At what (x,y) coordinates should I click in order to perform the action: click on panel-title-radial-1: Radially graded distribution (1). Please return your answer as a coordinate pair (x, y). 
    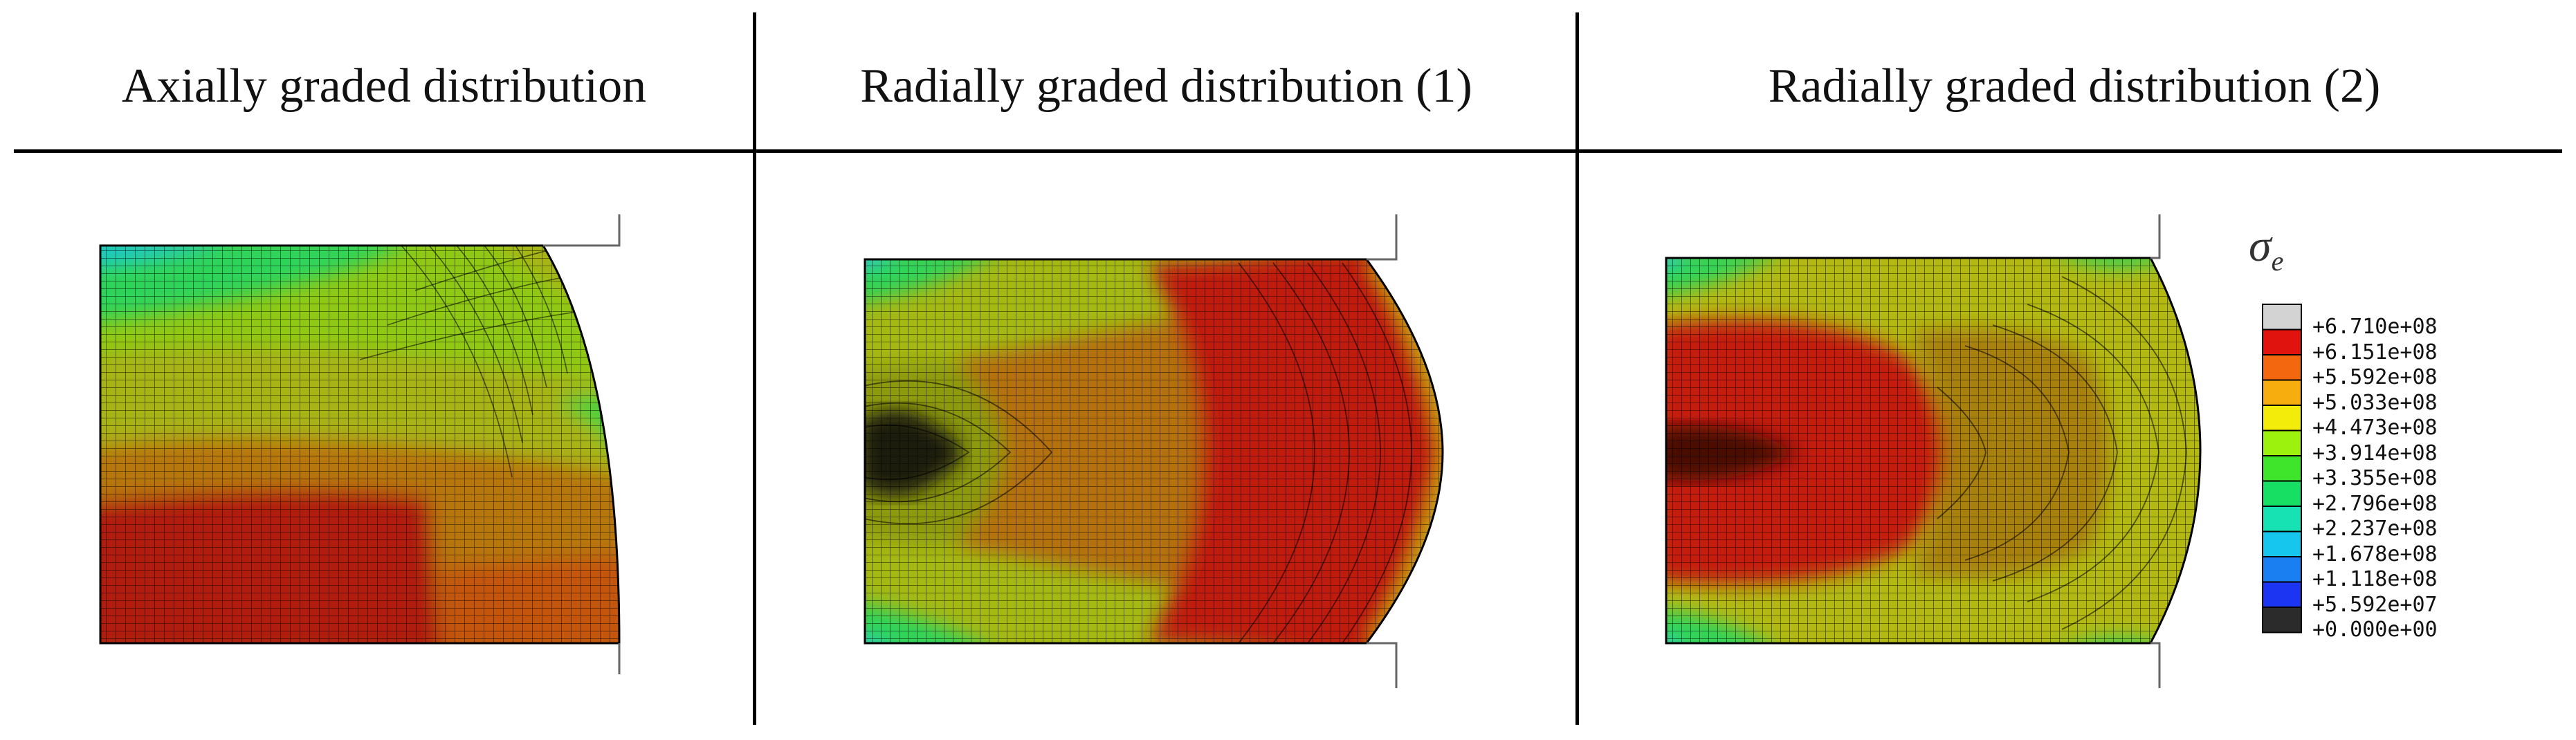
    Looking at the image, I should click on (1166, 86).